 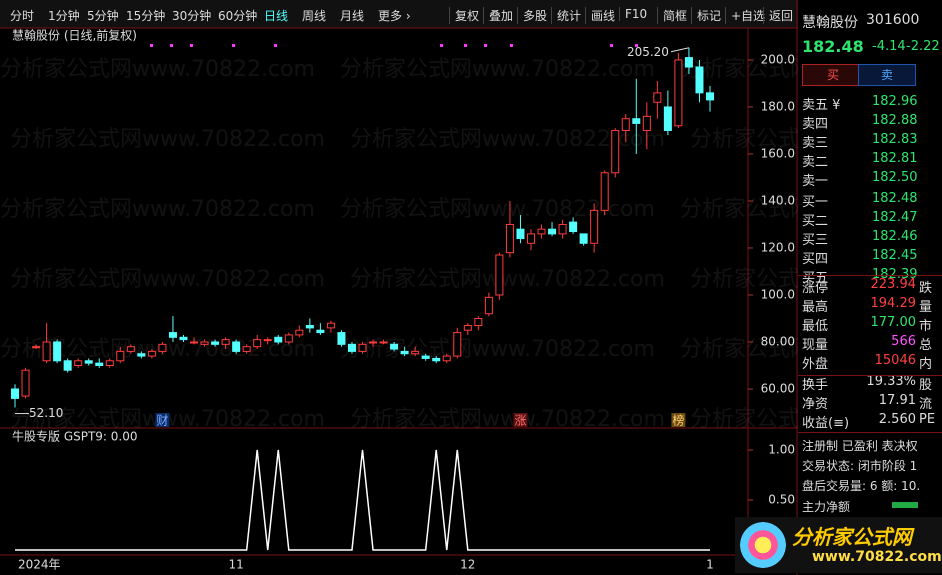 I want to click on tool-button: 简框, so click(x=672, y=15).